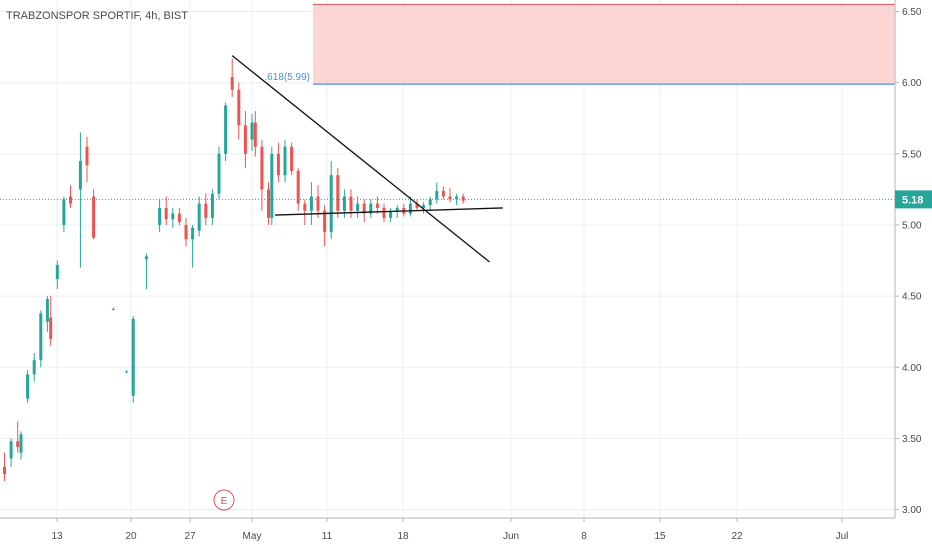 Image resolution: width=932 pixels, height=550 pixels. I want to click on fib-level-label: .618(5.99), so click(287, 77).